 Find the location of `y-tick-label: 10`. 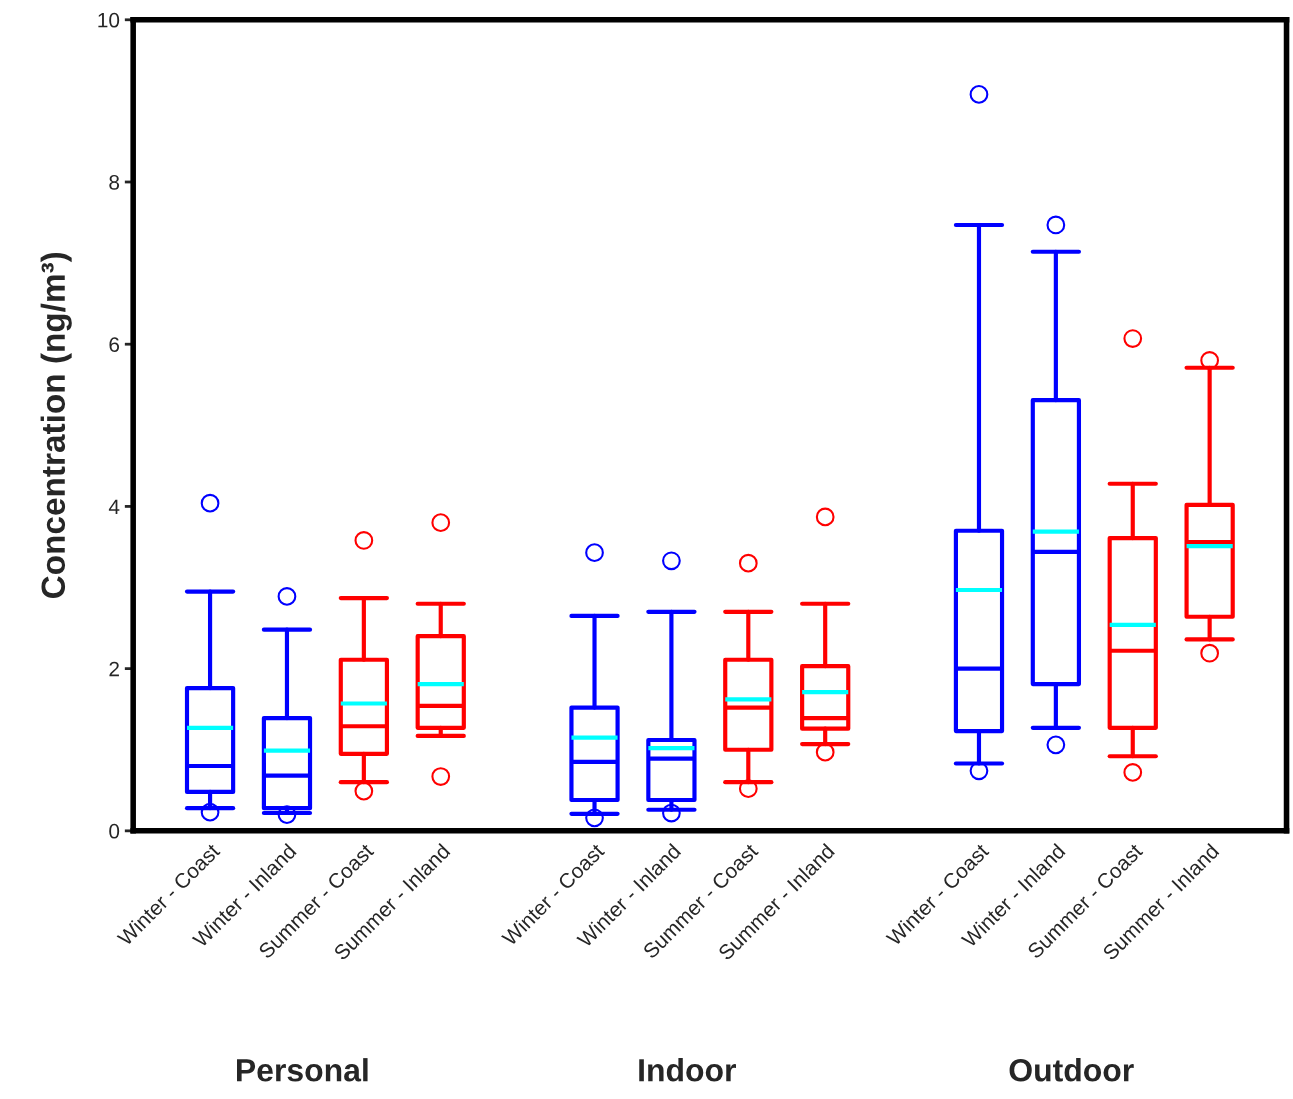

y-tick-label: 10 is located at coordinates (109, 20).